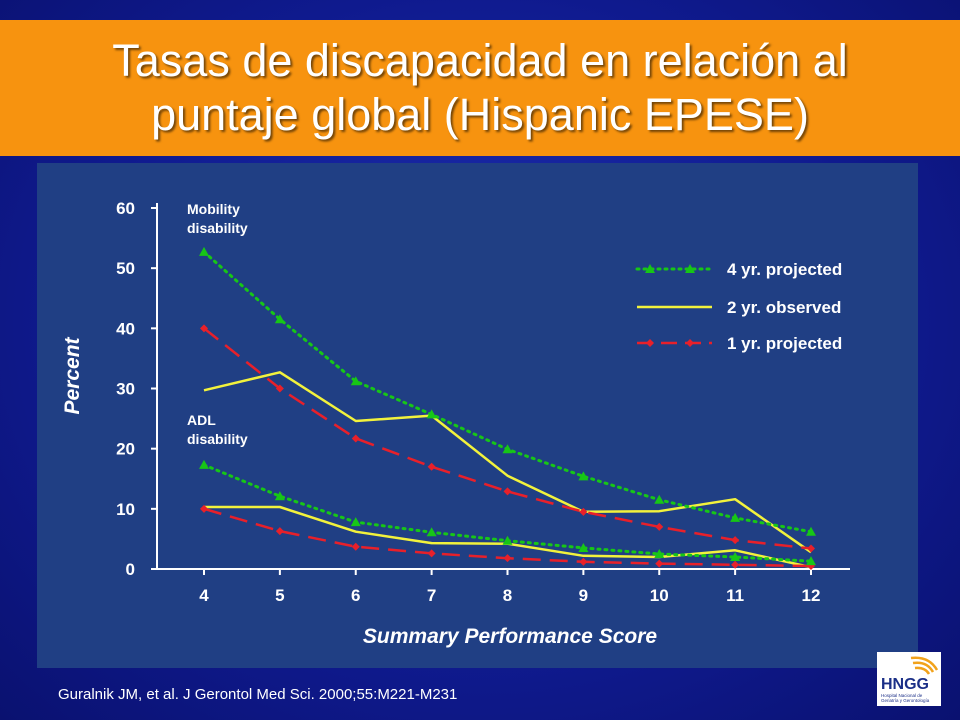 This screenshot has width=960, height=720. Describe the element at coordinates (125, 328) in the screenshot. I see `y-tick-label: 40` at that location.